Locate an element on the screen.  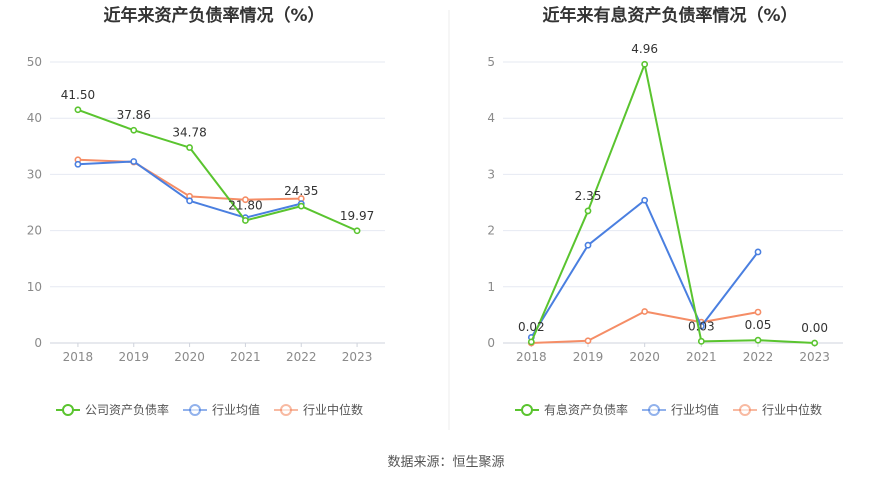
y-tick-label: 1 is located at coordinates (491, 287).